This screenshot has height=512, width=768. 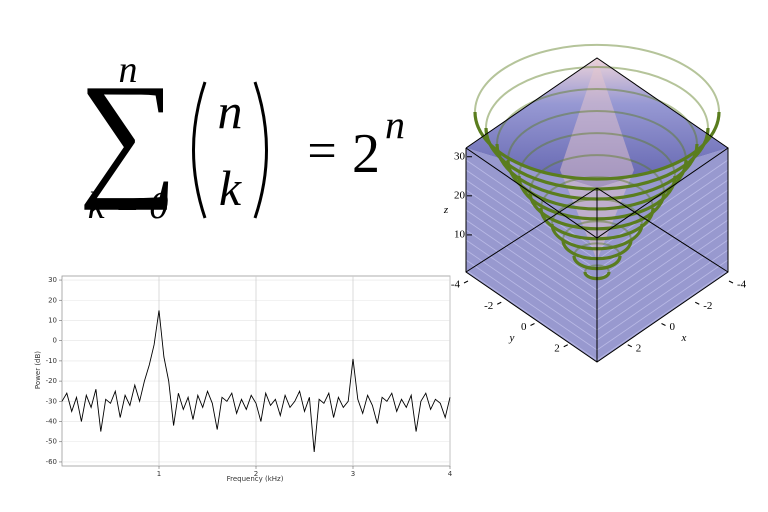 I want to click on x-tick-label: -4, so click(x=742, y=285).